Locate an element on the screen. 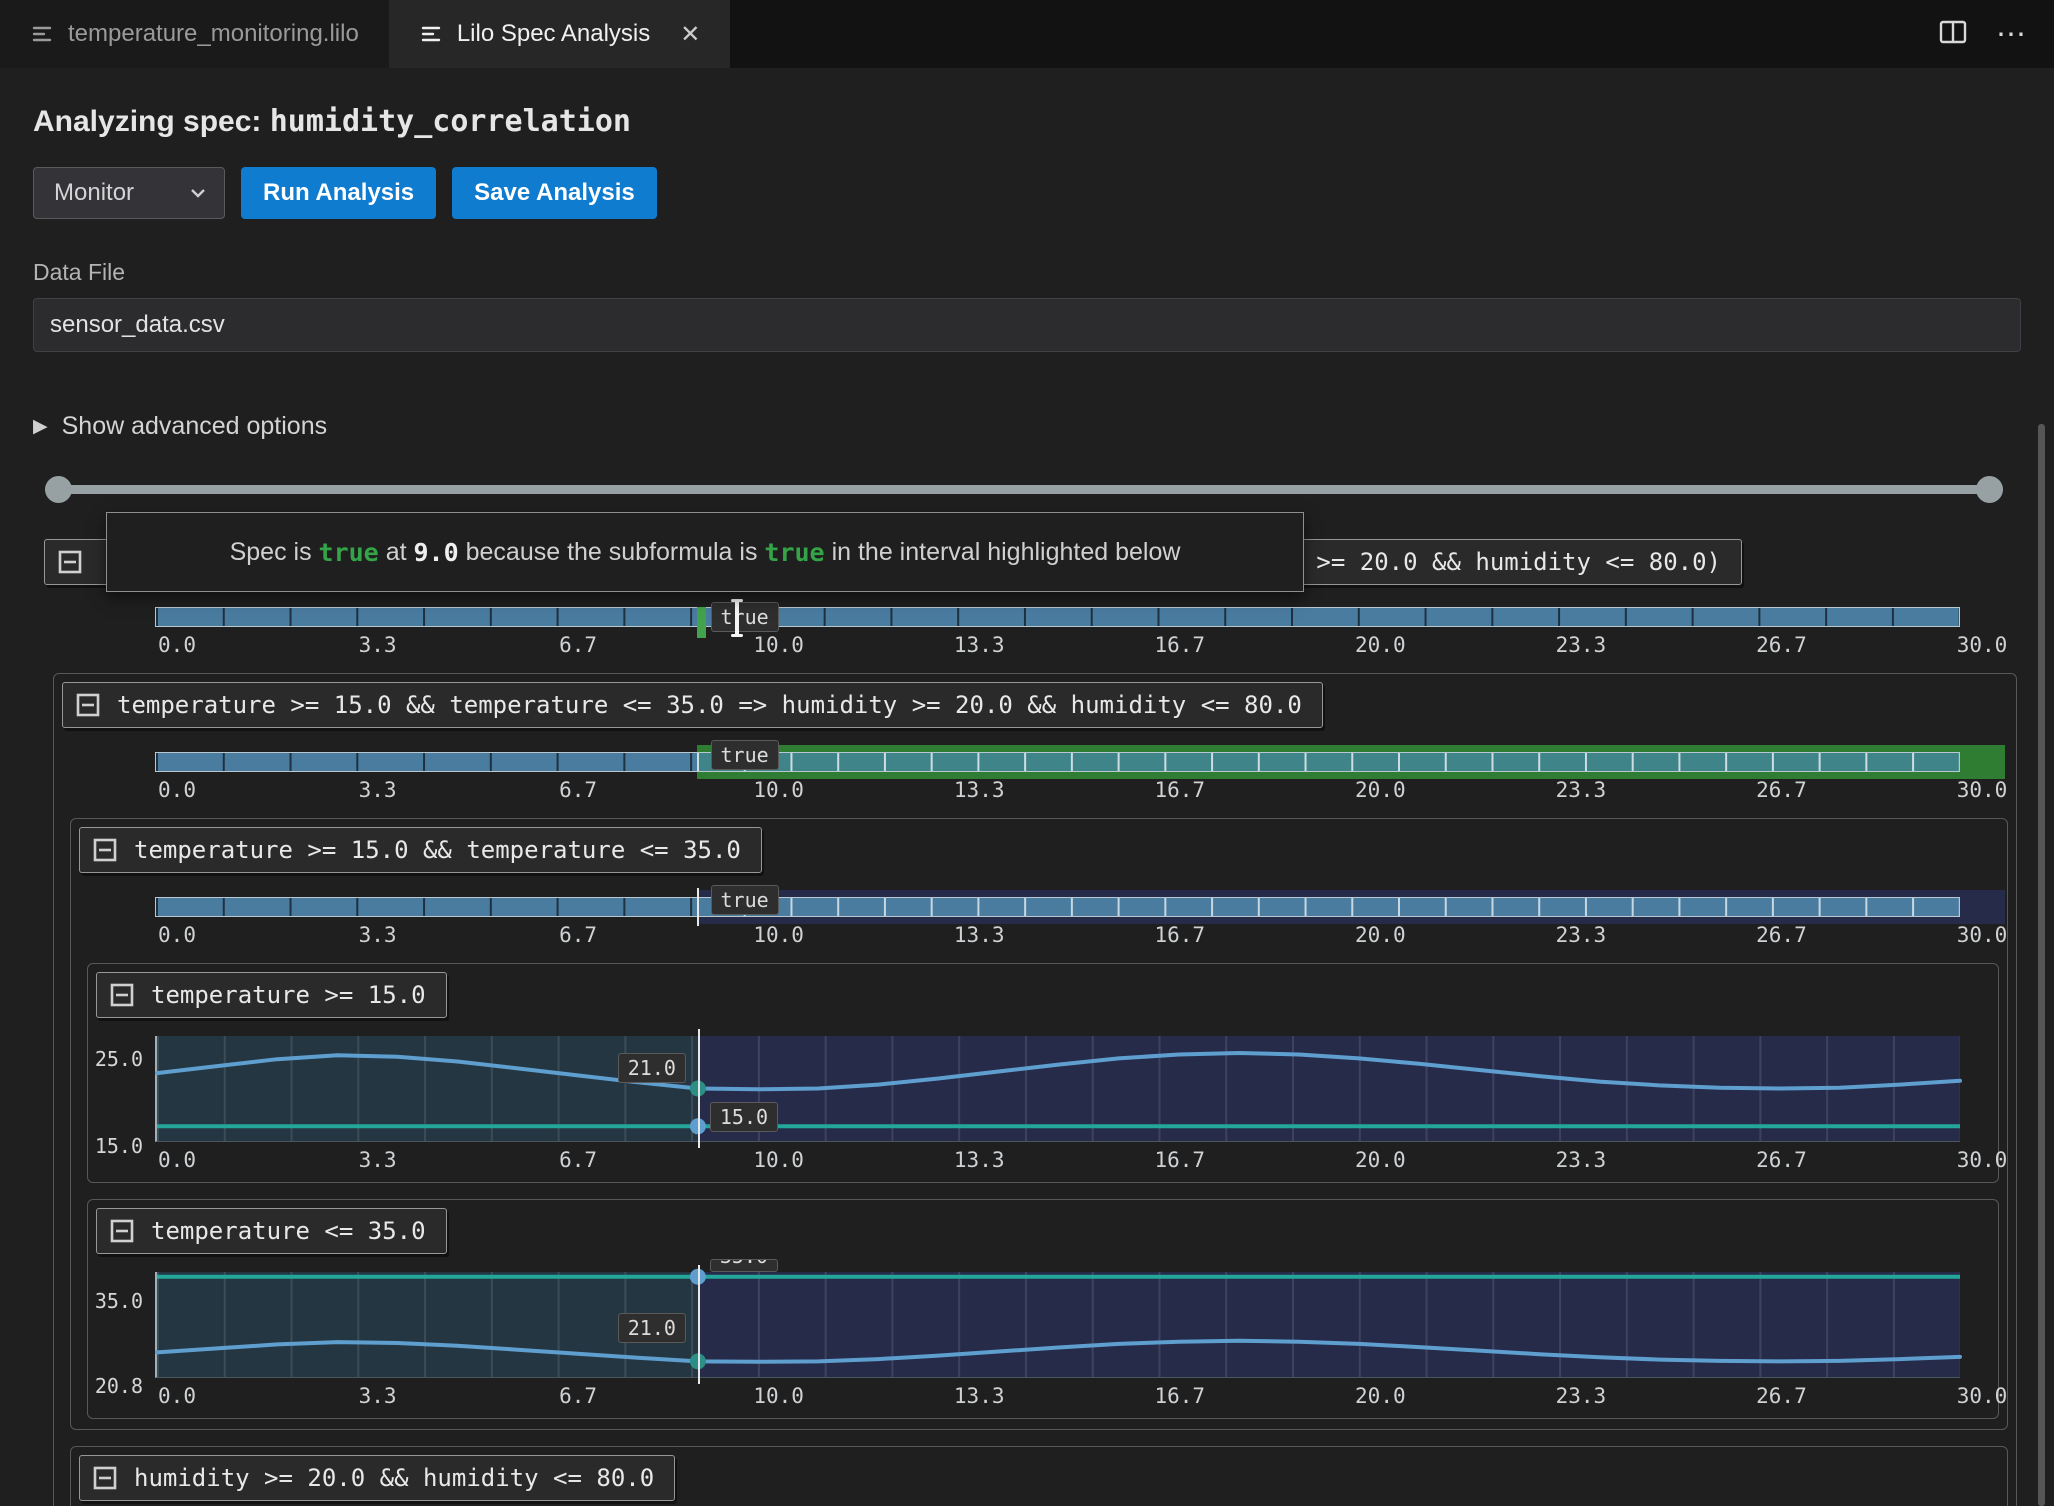 The image size is (2054, 1506). data-file-label: Data File is located at coordinates (79, 272).